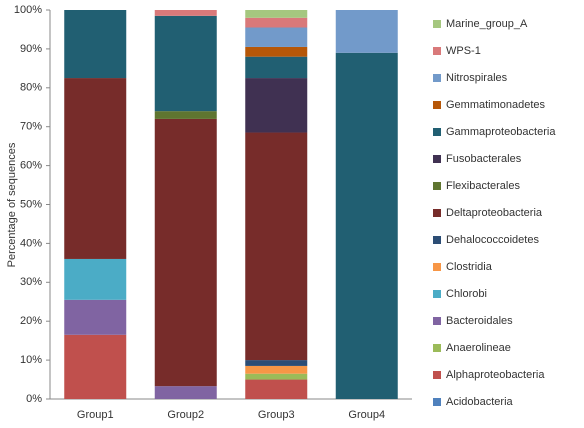  I want to click on legend-label: Alphaproteobacteria, so click(495, 375).